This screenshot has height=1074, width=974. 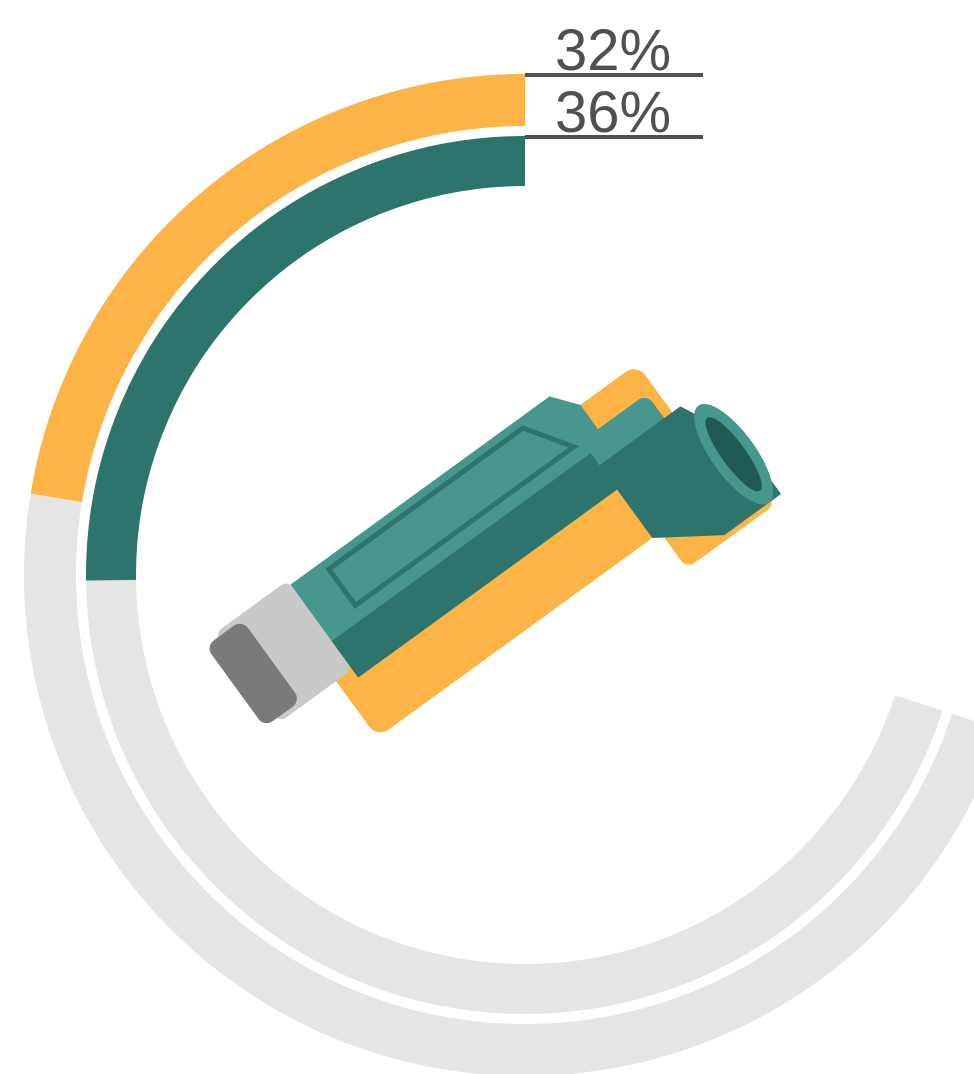 What do you see at coordinates (733, 454) in the screenshot?
I see `mouthpiece-hole` at bounding box center [733, 454].